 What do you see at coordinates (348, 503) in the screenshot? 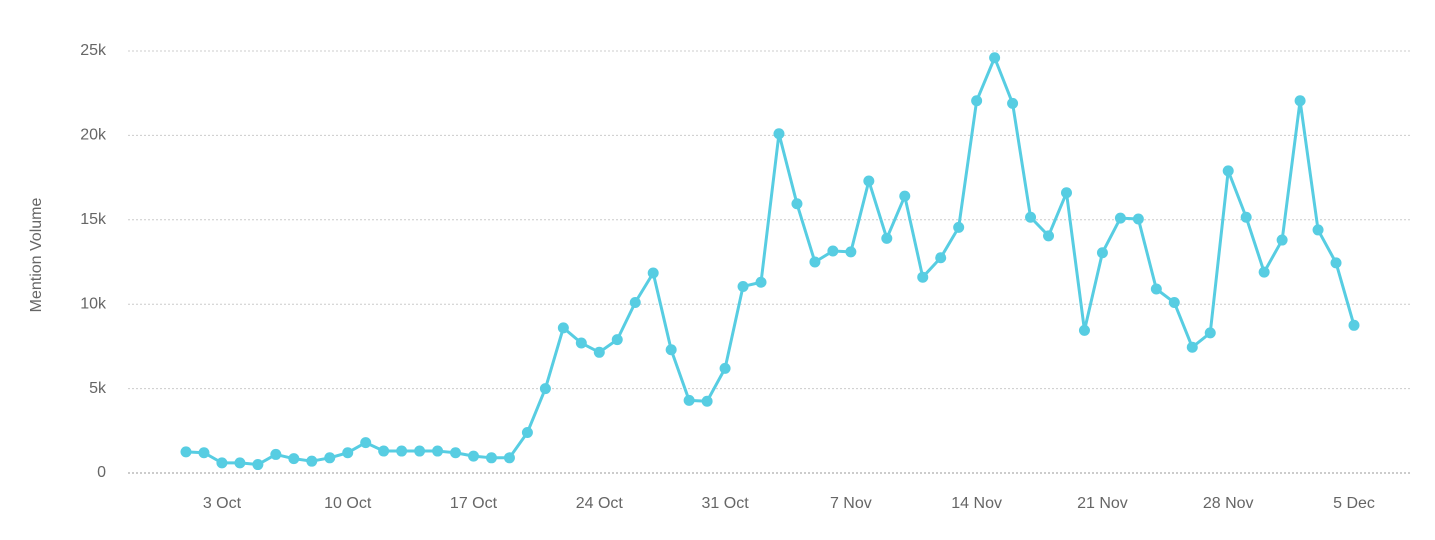
I see `x-tick-label: 10 Oct` at bounding box center [348, 503].